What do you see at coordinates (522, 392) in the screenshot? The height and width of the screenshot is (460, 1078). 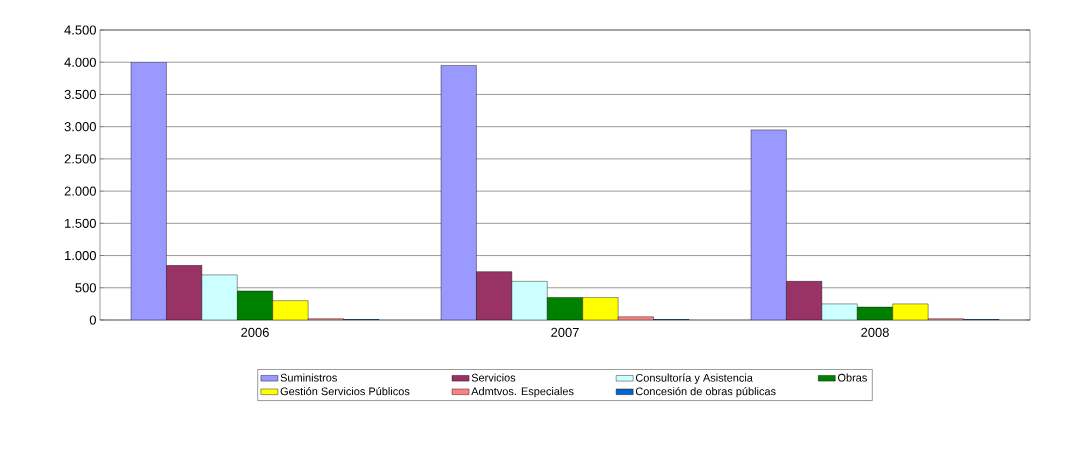 I see `legend-label: Admtvos. Especiales` at bounding box center [522, 392].